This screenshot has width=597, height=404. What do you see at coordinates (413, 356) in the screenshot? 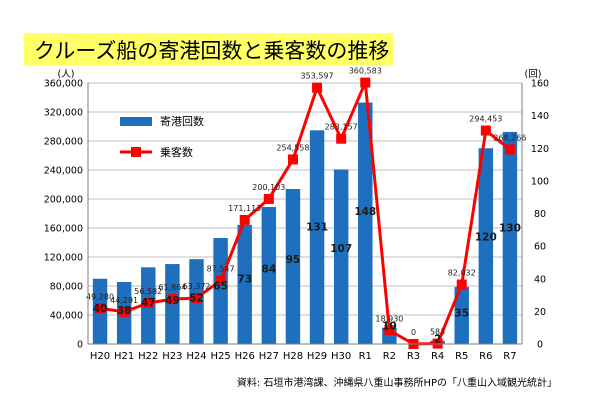
I see `x-tick-label: R3` at bounding box center [413, 356].